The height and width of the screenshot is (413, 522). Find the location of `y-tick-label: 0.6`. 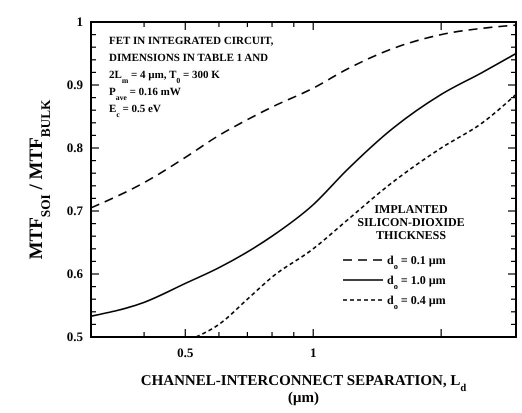

y-tick-label: 0.6 is located at coordinates (75, 273).